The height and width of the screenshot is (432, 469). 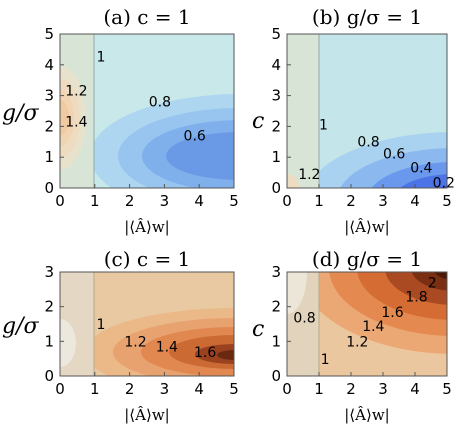 What do you see at coordinates (276, 157) in the screenshot?
I see `panel-b-ytick-label: 1` at bounding box center [276, 157].